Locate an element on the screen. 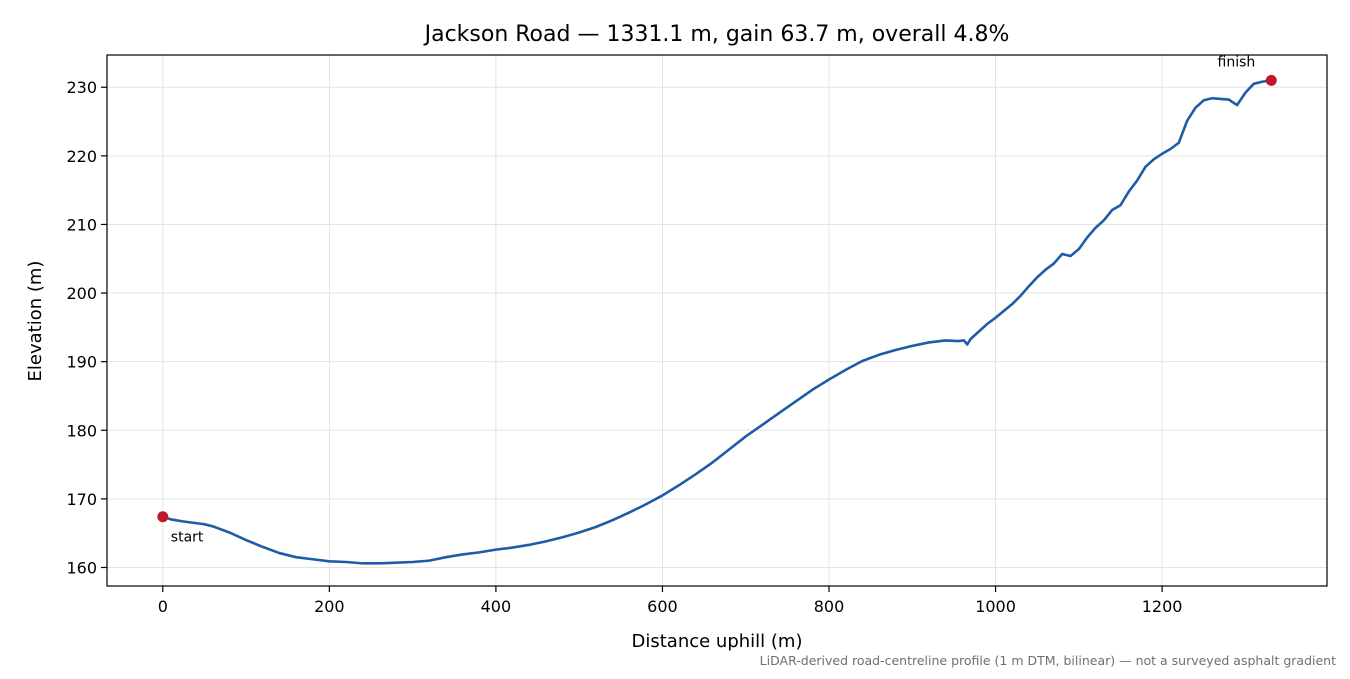  x-tick-label: 800 is located at coordinates (829, 606).